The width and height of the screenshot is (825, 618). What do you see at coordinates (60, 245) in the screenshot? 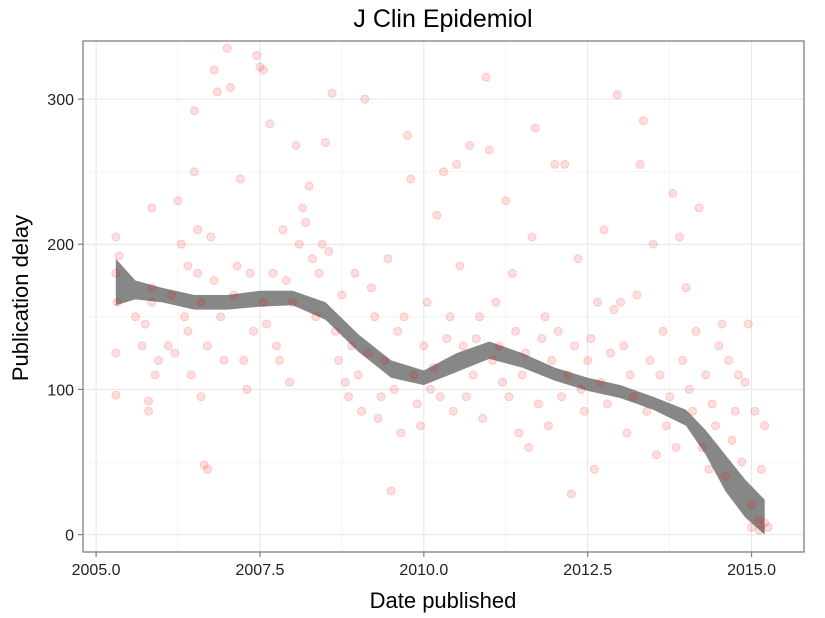
I see `y-tick-label: 200` at bounding box center [60, 245].